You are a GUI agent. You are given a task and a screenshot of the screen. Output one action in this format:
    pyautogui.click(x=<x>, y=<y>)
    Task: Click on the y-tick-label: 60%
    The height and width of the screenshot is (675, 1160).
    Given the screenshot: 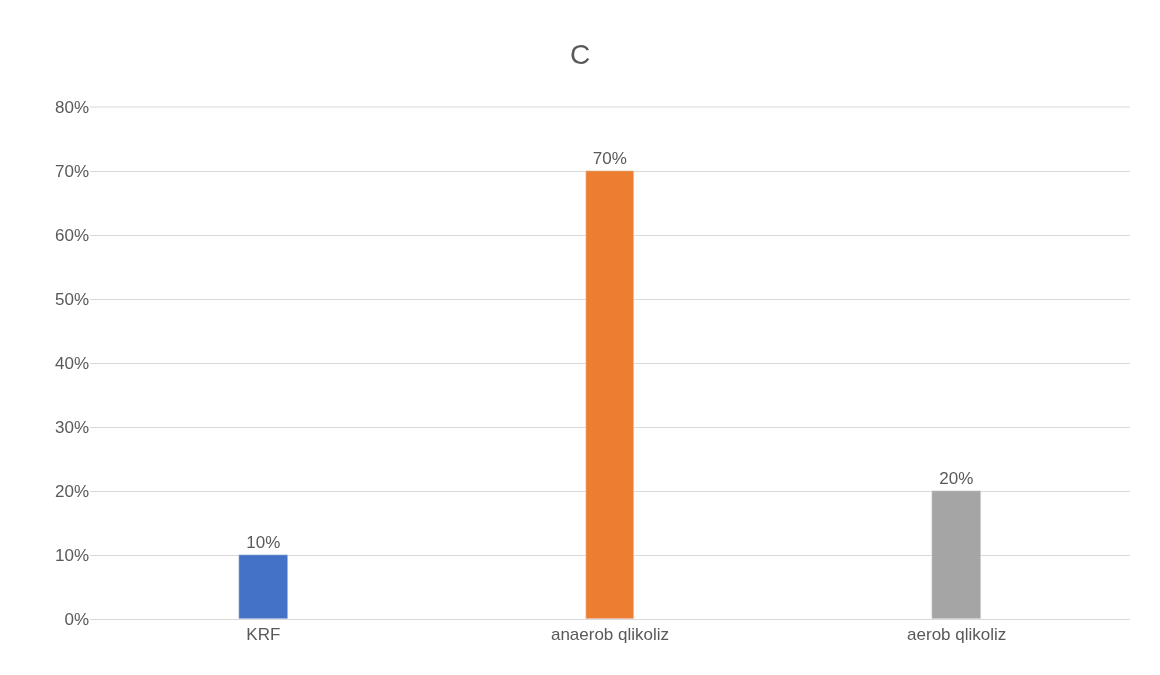 What is the action you would take?
    pyautogui.click(x=71, y=235)
    